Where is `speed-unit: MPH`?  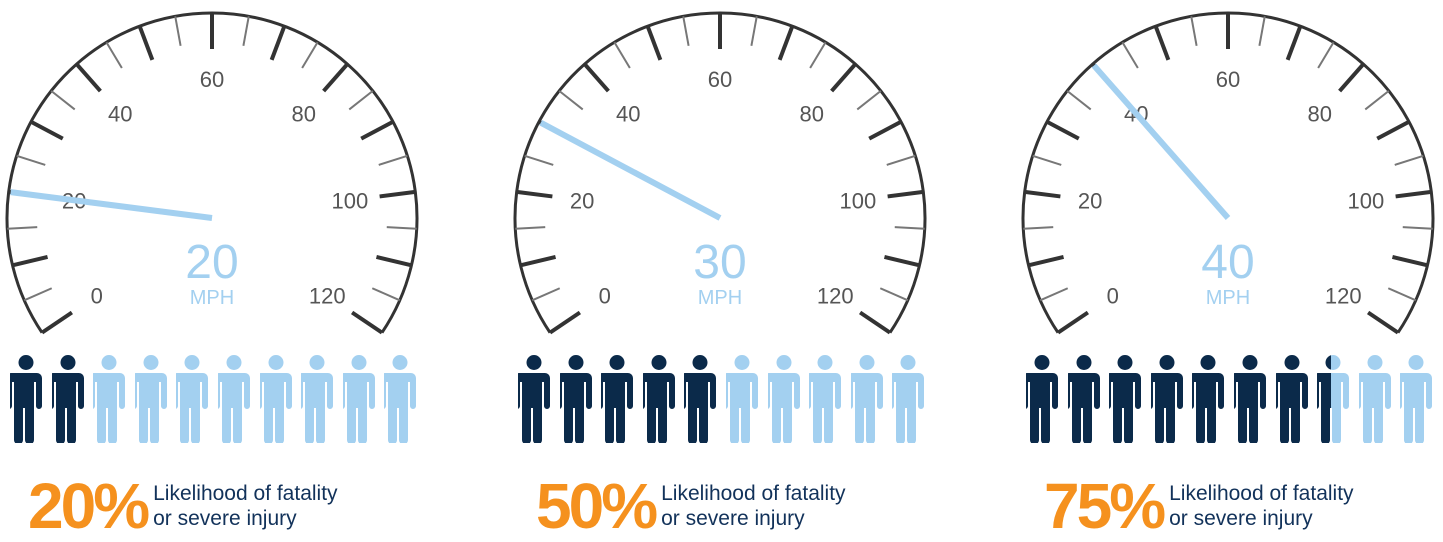
speed-unit: MPH is located at coordinates (212, 298).